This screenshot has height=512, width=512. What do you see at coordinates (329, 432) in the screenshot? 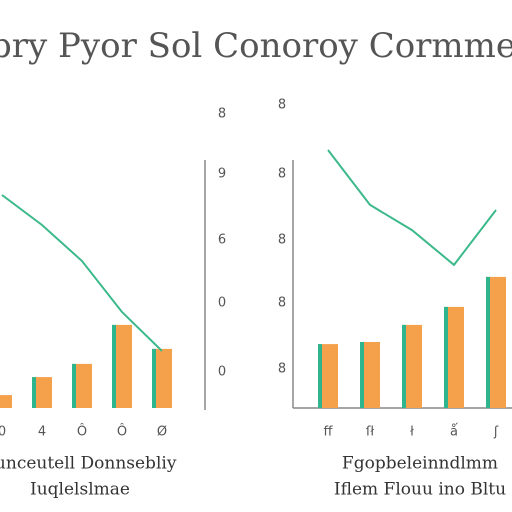
I see `x-tick-label: ff` at bounding box center [329, 432].